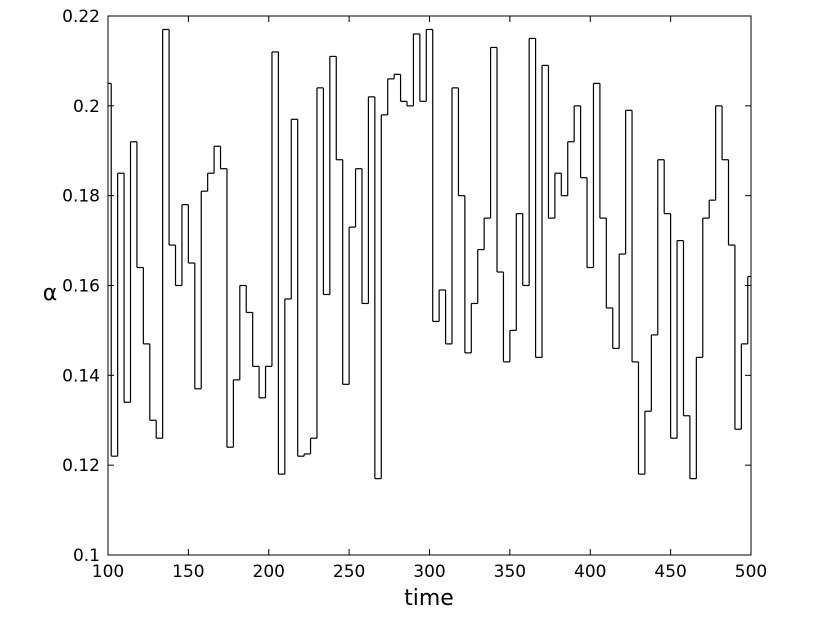 The width and height of the screenshot is (830, 625). What do you see at coordinates (751, 572) in the screenshot?
I see `x-tick-label: 500` at bounding box center [751, 572].